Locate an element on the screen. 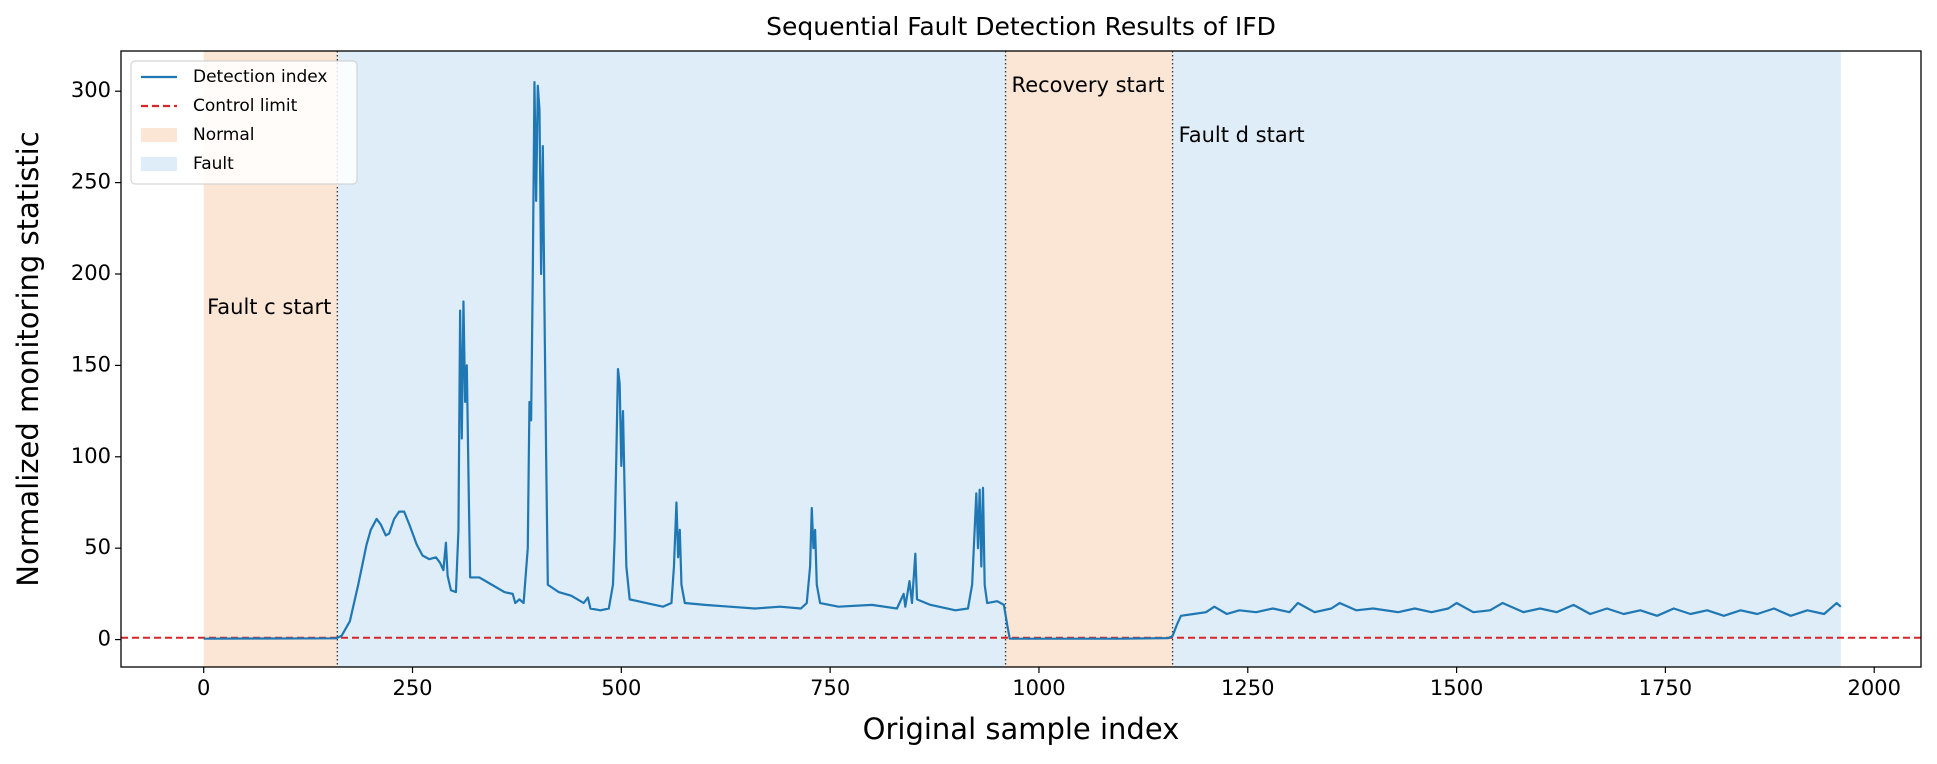  x-tick-label: 1250 is located at coordinates (1247, 688).